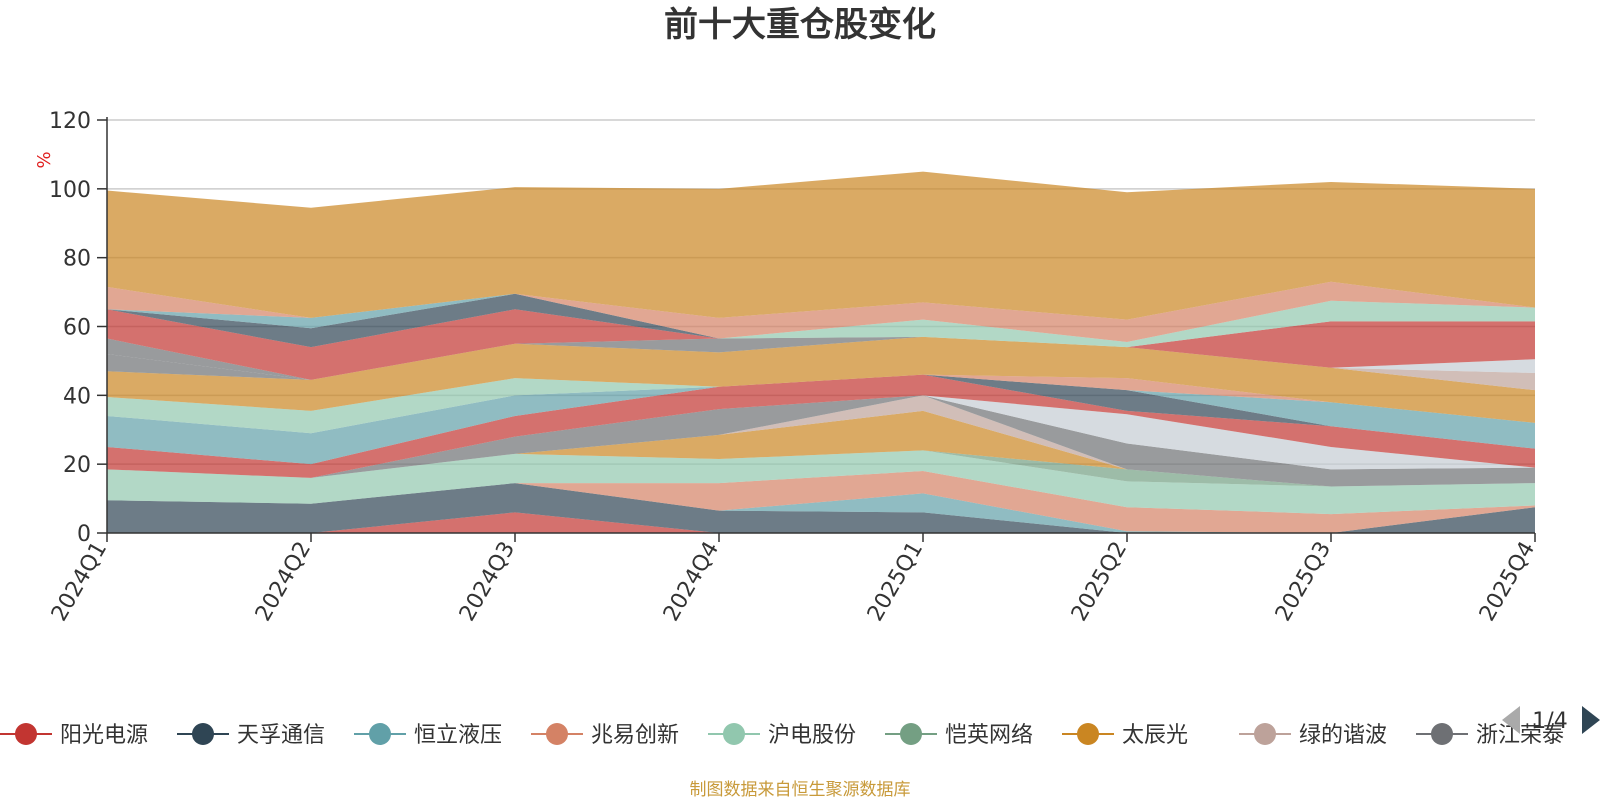 This screenshot has height=800, width=1600. I want to click on legend-prev-icon, so click(1511, 720).